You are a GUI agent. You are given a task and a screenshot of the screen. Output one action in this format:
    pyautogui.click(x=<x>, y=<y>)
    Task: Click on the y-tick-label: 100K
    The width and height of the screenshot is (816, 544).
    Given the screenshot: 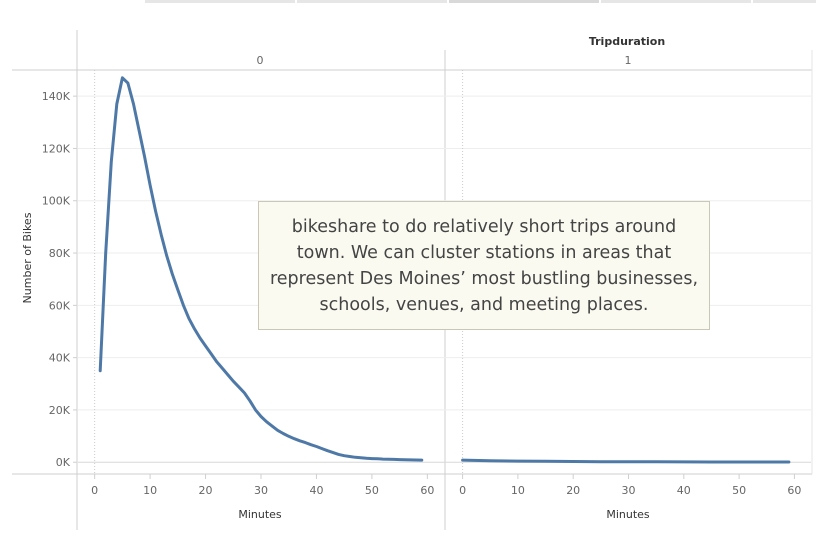 What is the action you would take?
    pyautogui.click(x=56, y=201)
    